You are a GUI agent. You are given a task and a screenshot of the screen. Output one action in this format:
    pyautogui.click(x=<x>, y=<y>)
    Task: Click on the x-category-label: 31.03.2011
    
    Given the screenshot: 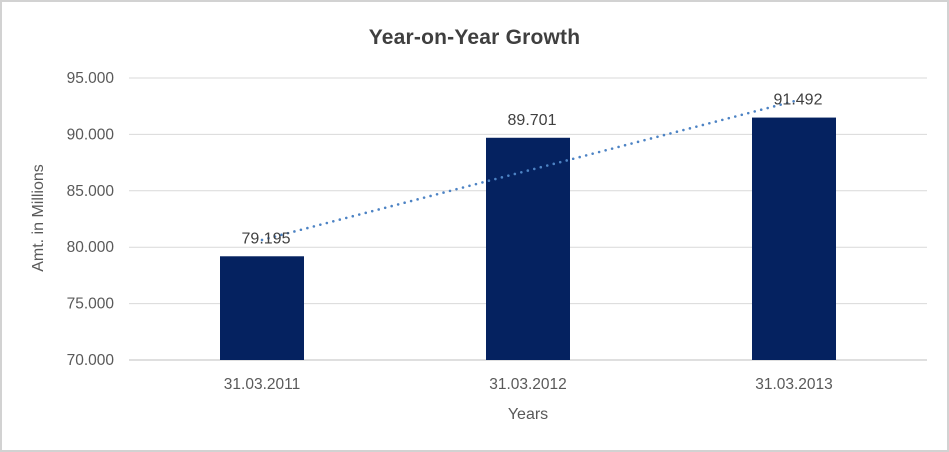 What is the action you would take?
    pyautogui.click(x=262, y=384)
    